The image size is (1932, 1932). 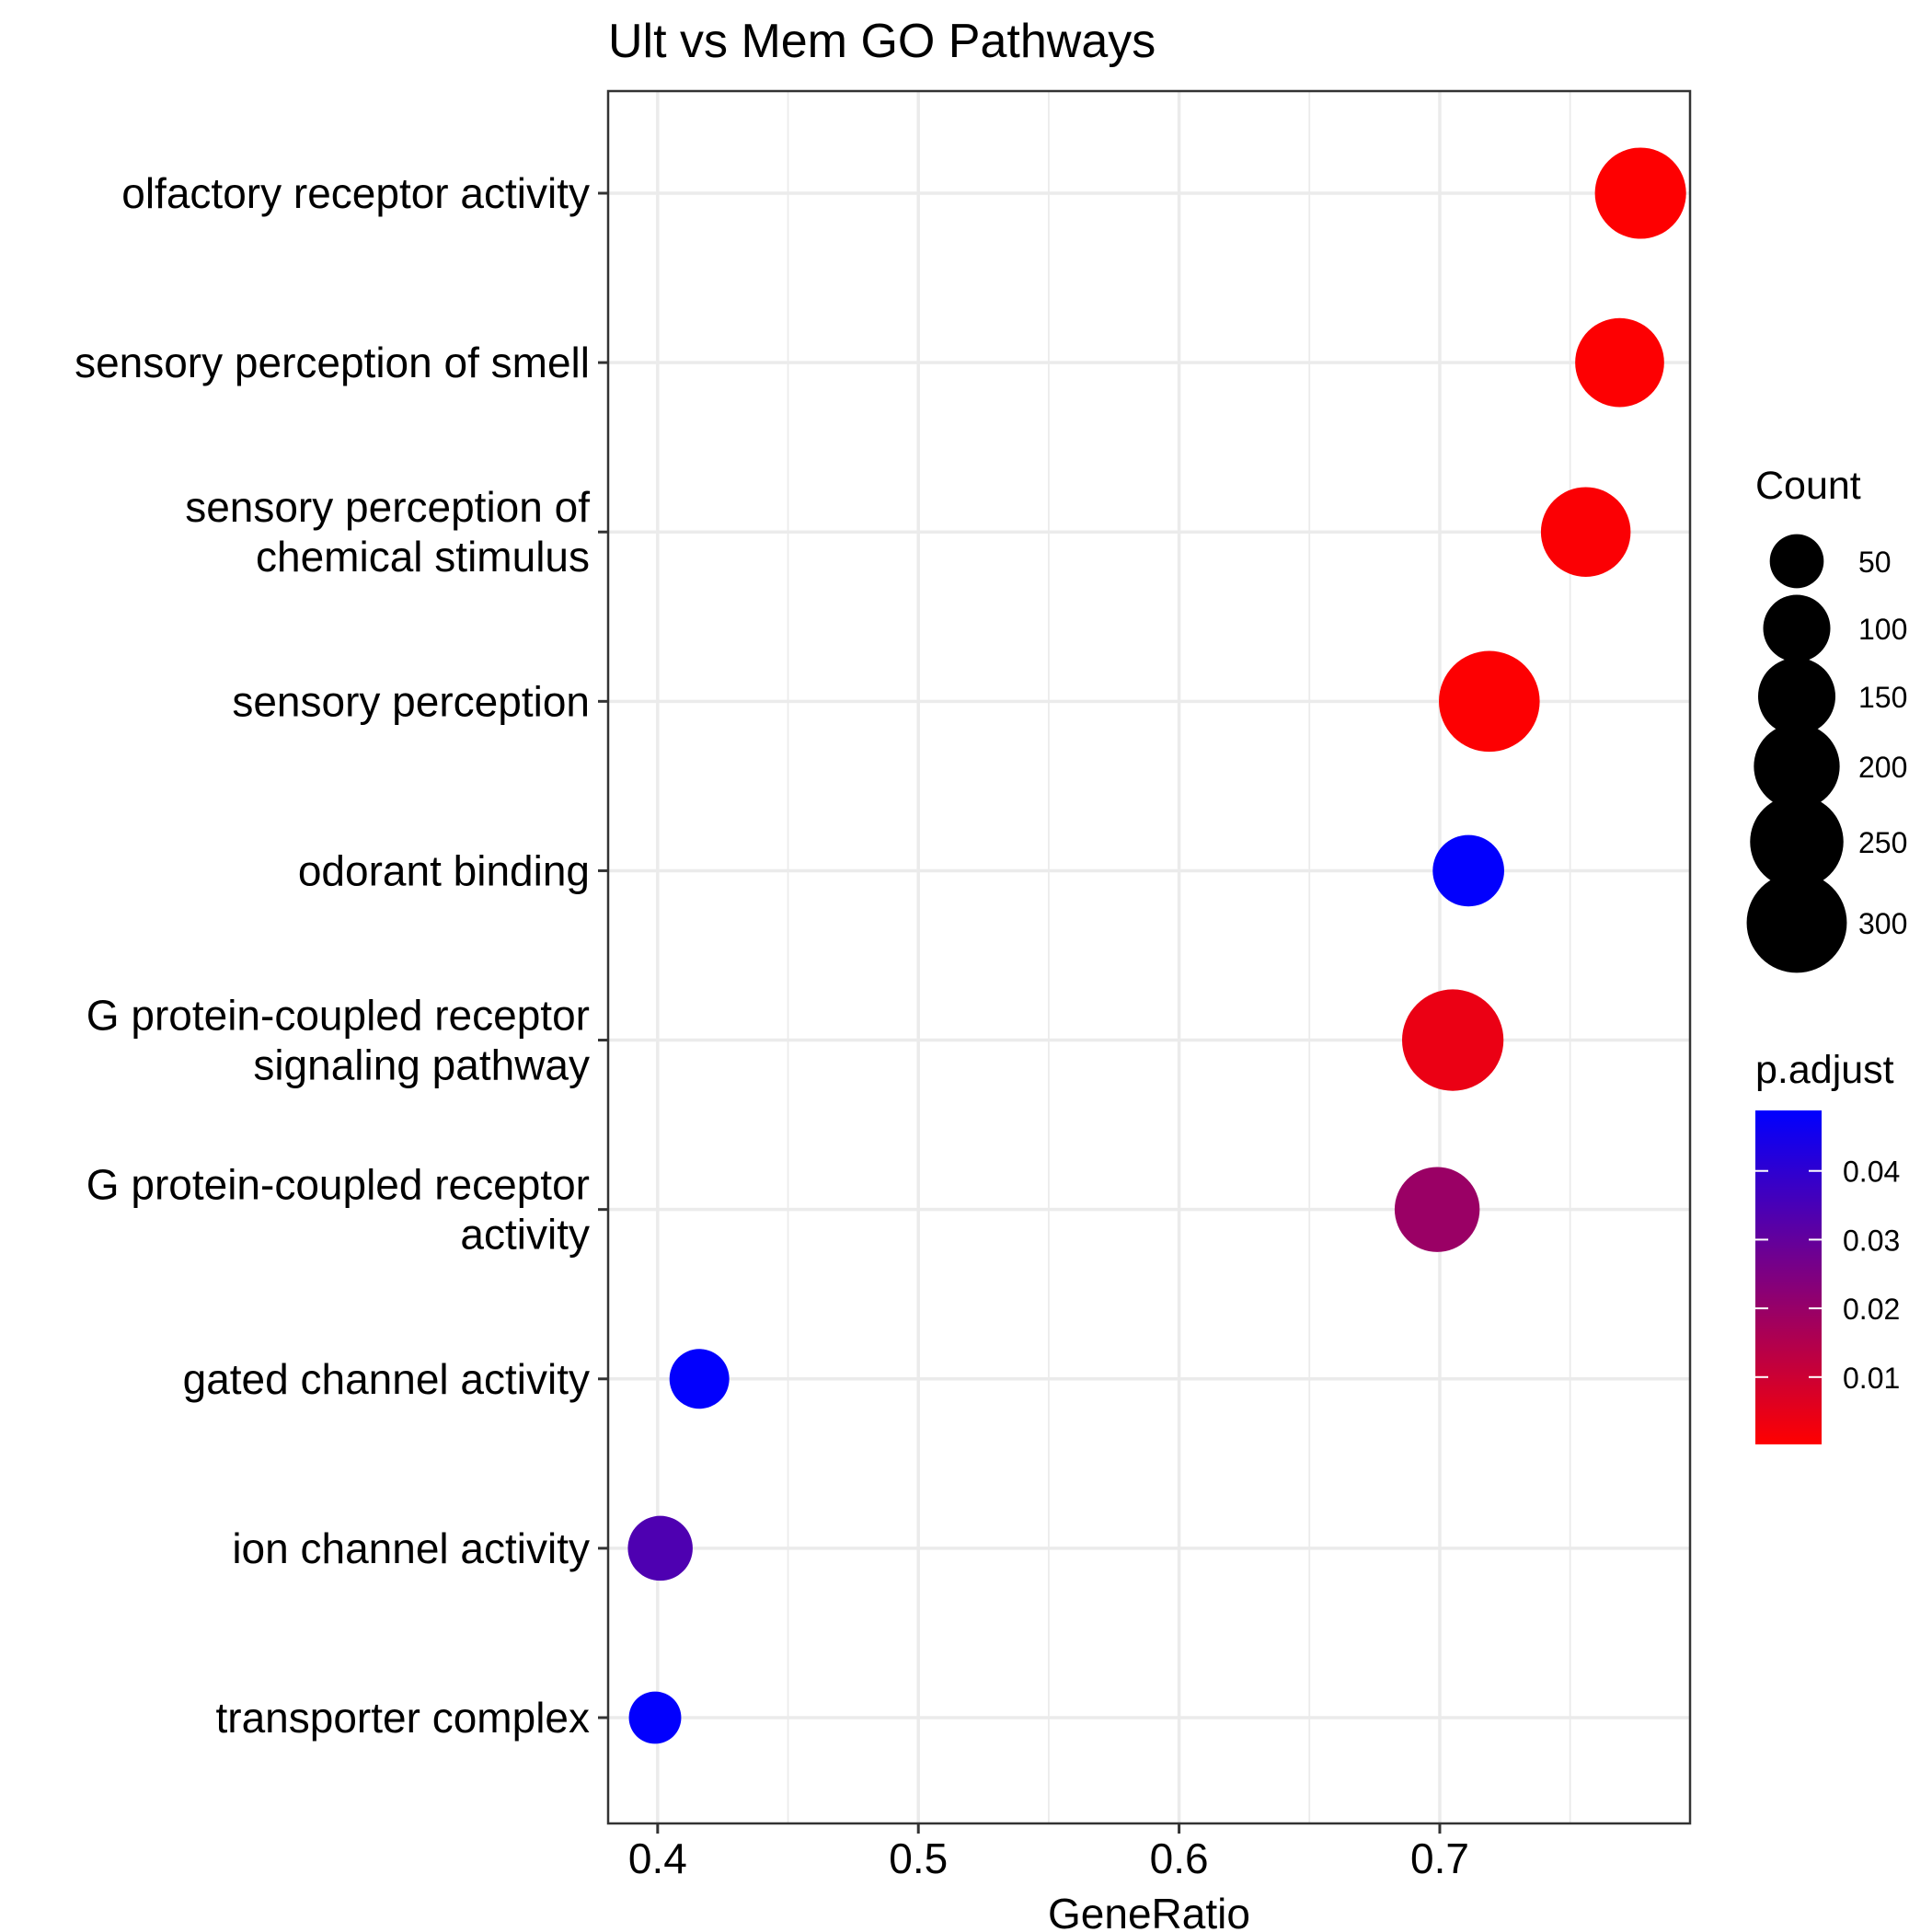 What do you see at coordinates (386, 1379) in the screenshot?
I see `y-tick-label: gated channel activity` at bounding box center [386, 1379].